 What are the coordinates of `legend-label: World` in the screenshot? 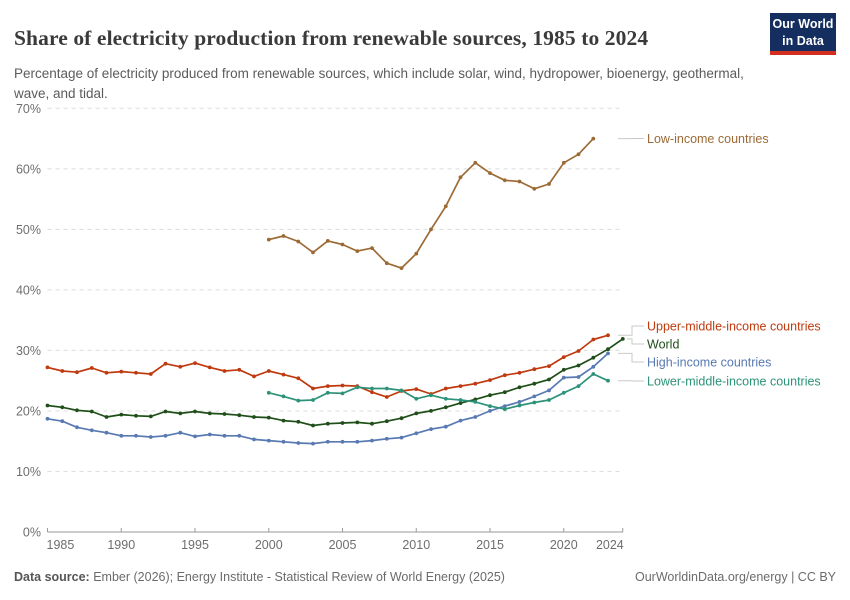 It's located at (663, 345).